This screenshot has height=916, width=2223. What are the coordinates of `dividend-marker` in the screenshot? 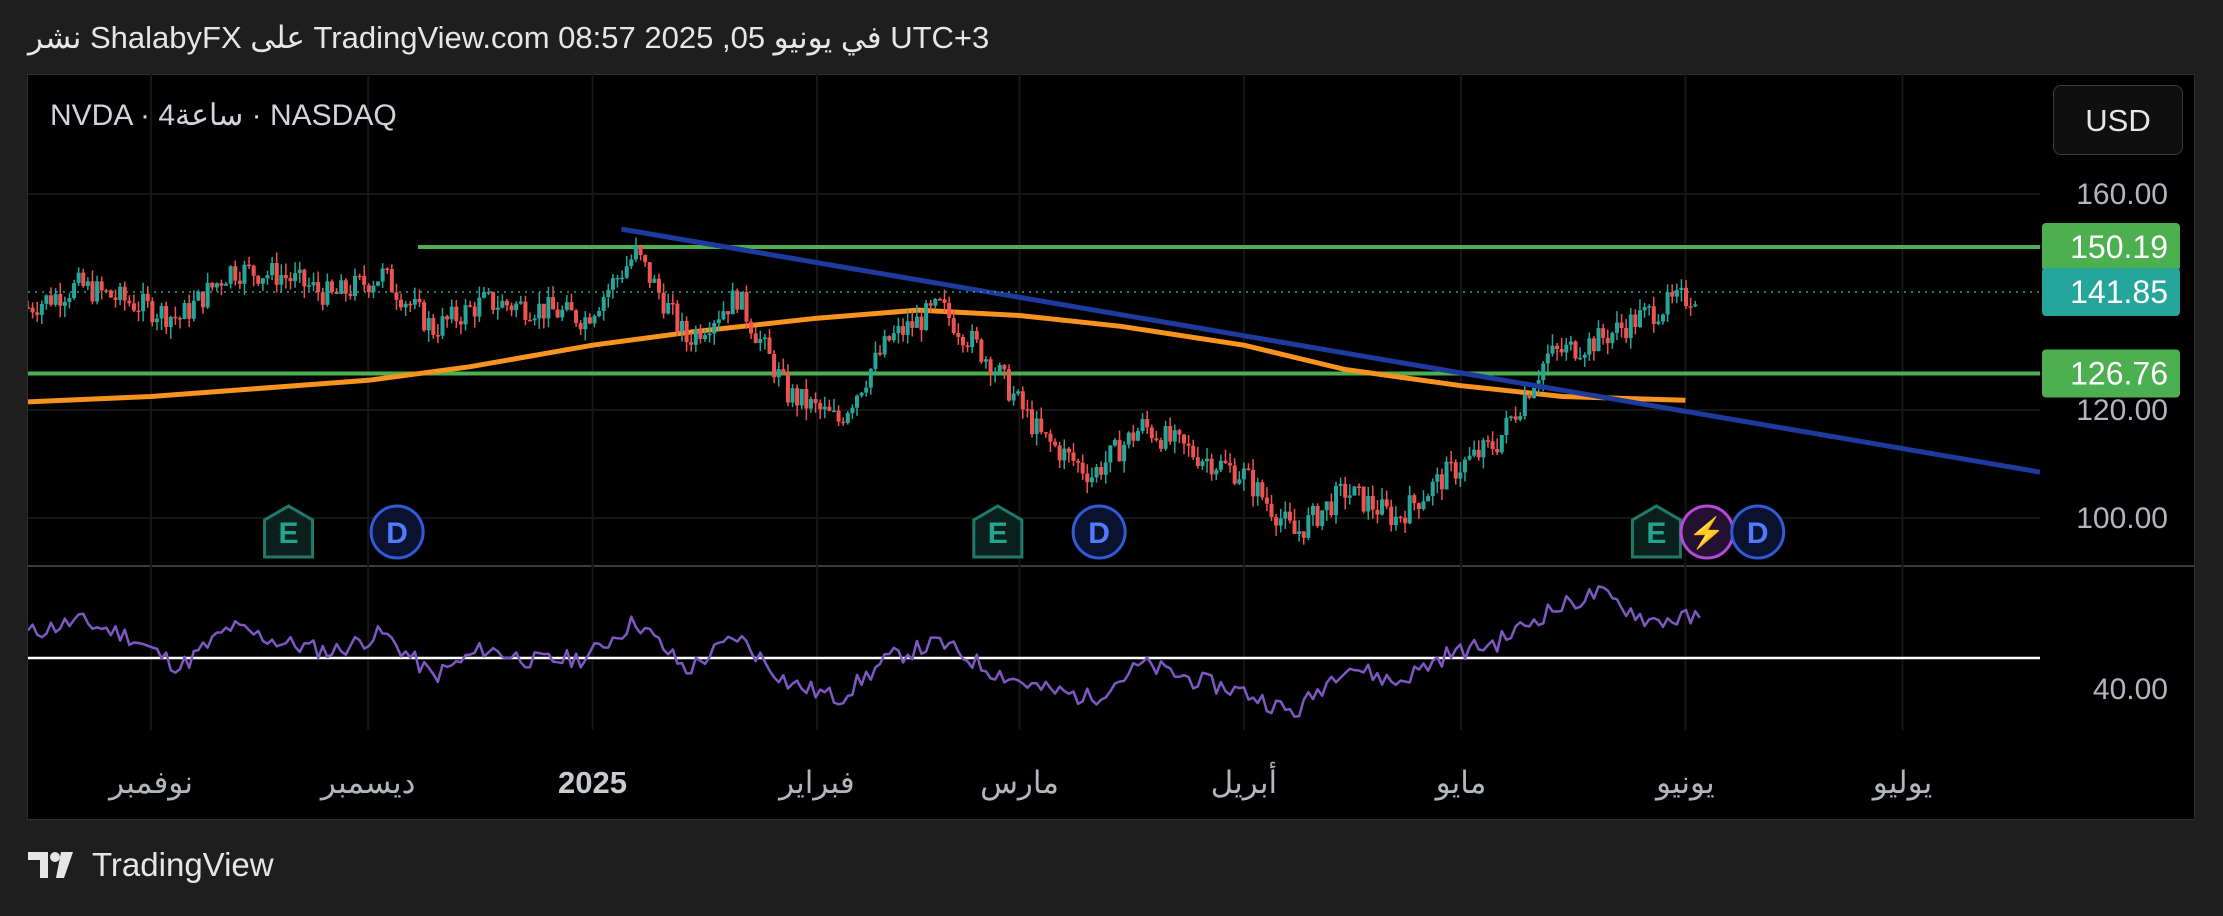 It's located at (397, 532).